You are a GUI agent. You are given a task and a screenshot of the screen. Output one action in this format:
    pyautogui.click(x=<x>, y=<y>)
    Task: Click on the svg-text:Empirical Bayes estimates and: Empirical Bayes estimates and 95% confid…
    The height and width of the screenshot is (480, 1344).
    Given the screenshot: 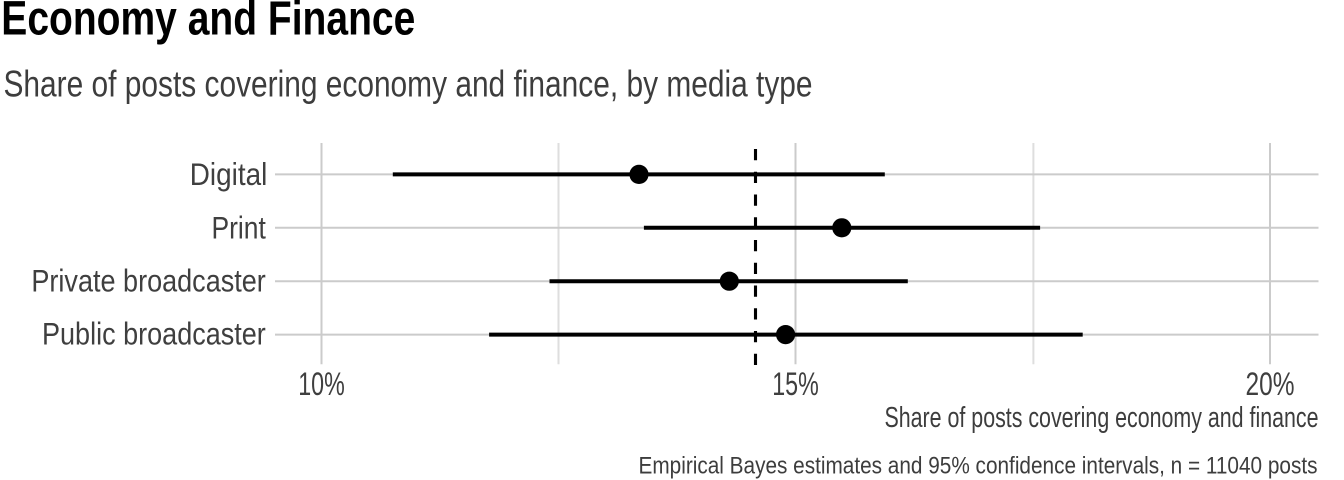 What is the action you would take?
    pyautogui.click(x=978, y=466)
    